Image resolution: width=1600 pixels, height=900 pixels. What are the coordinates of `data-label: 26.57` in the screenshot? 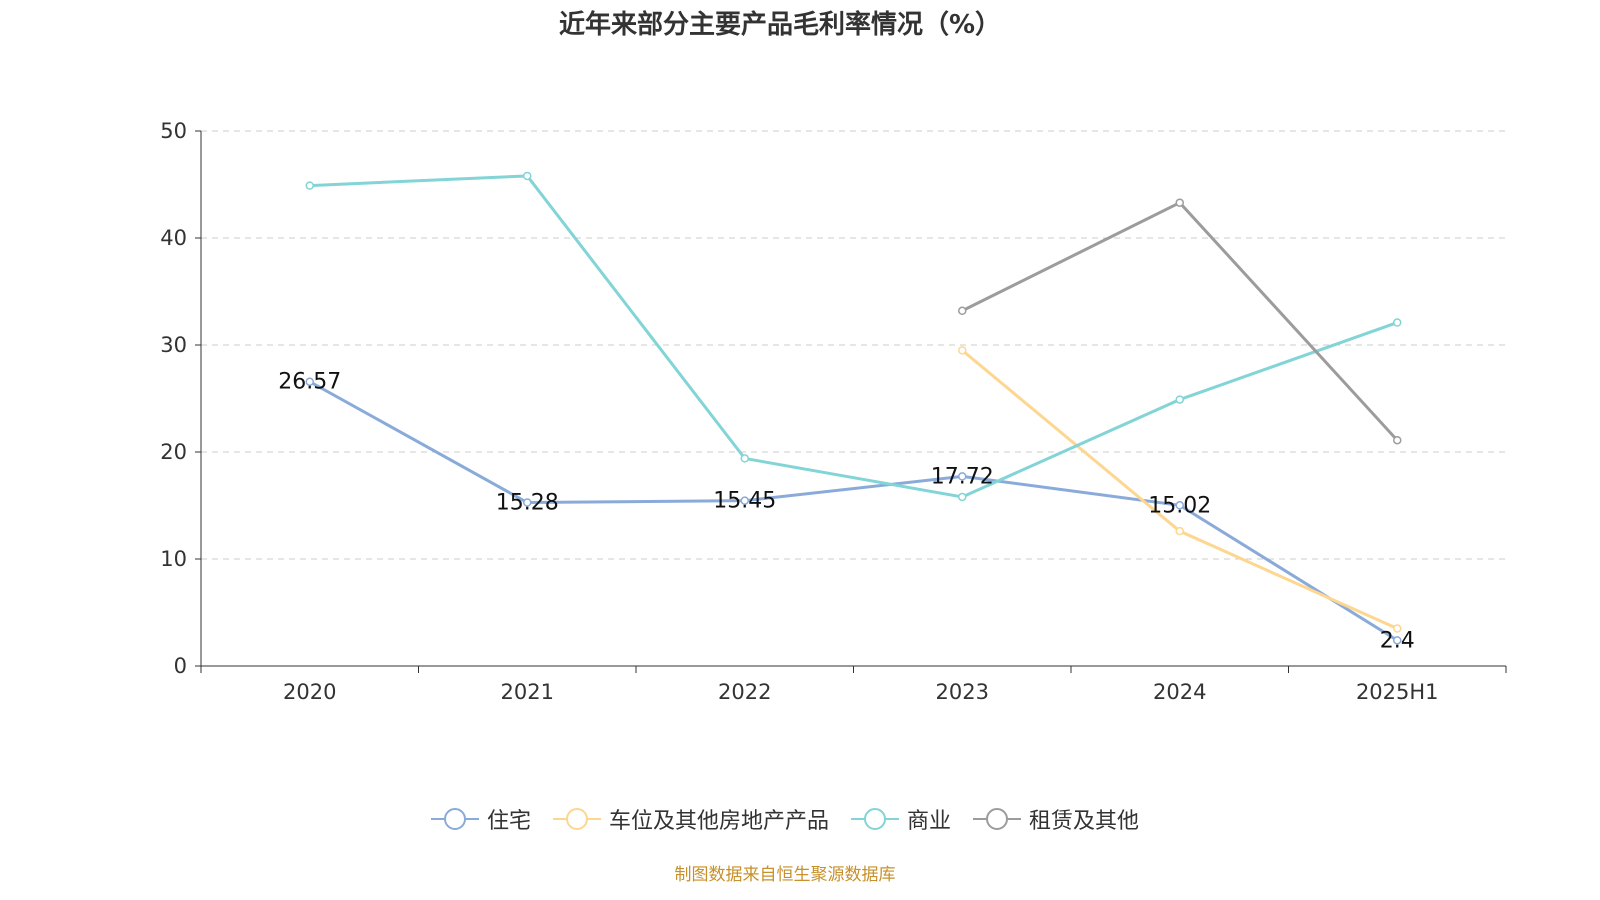 It's located at (309, 382).